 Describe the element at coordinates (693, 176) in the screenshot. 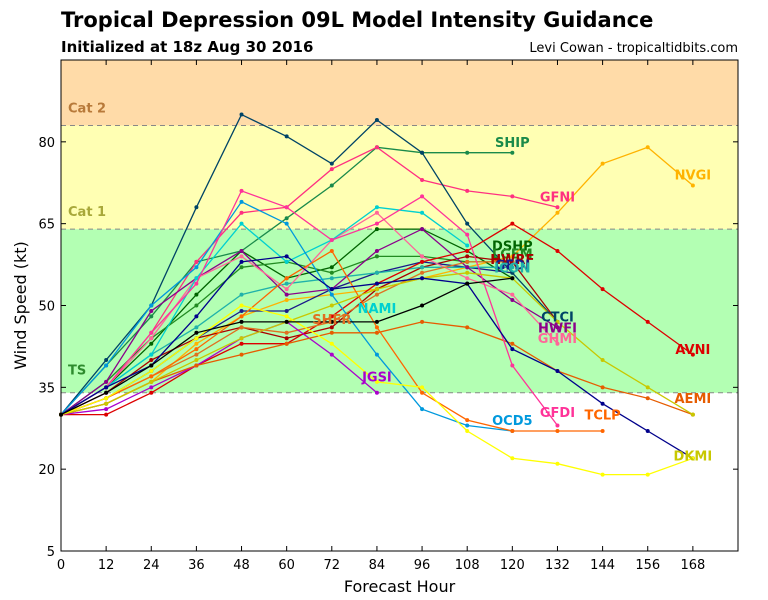

I see `series-label: NVGI` at that location.